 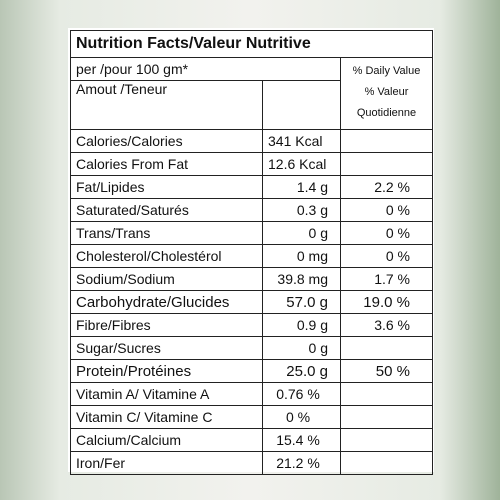 I want to click on dv-line: % Daily Value, so click(x=386, y=71).